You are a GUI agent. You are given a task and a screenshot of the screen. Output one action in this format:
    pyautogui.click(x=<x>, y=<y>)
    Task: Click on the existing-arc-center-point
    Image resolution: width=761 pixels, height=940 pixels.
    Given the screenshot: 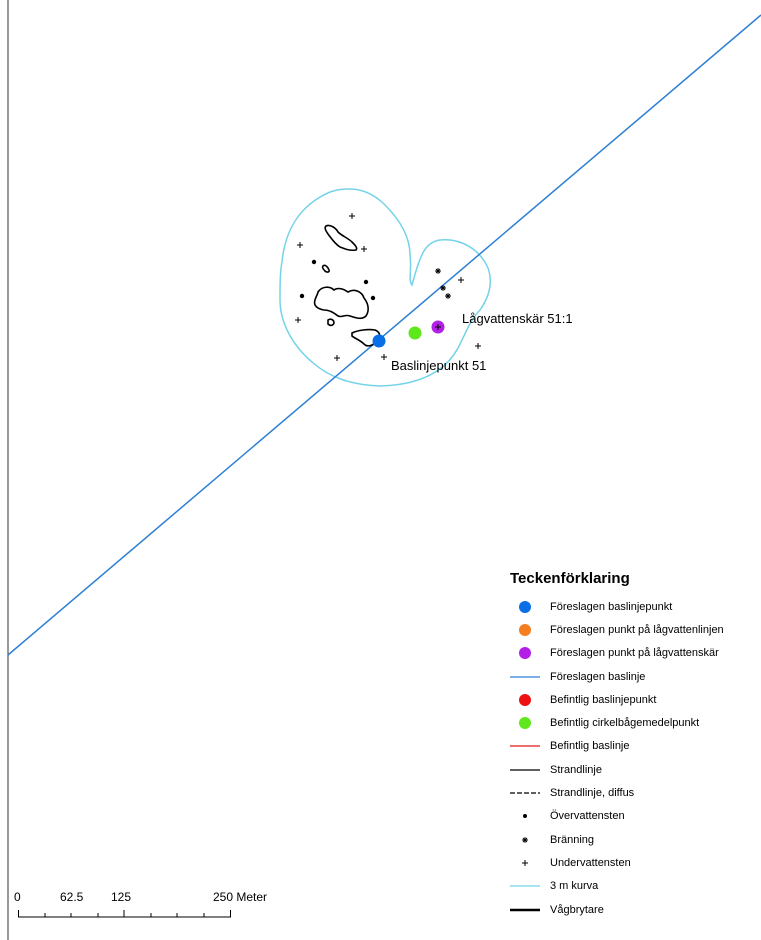 What is the action you would take?
    pyautogui.click(x=415, y=333)
    